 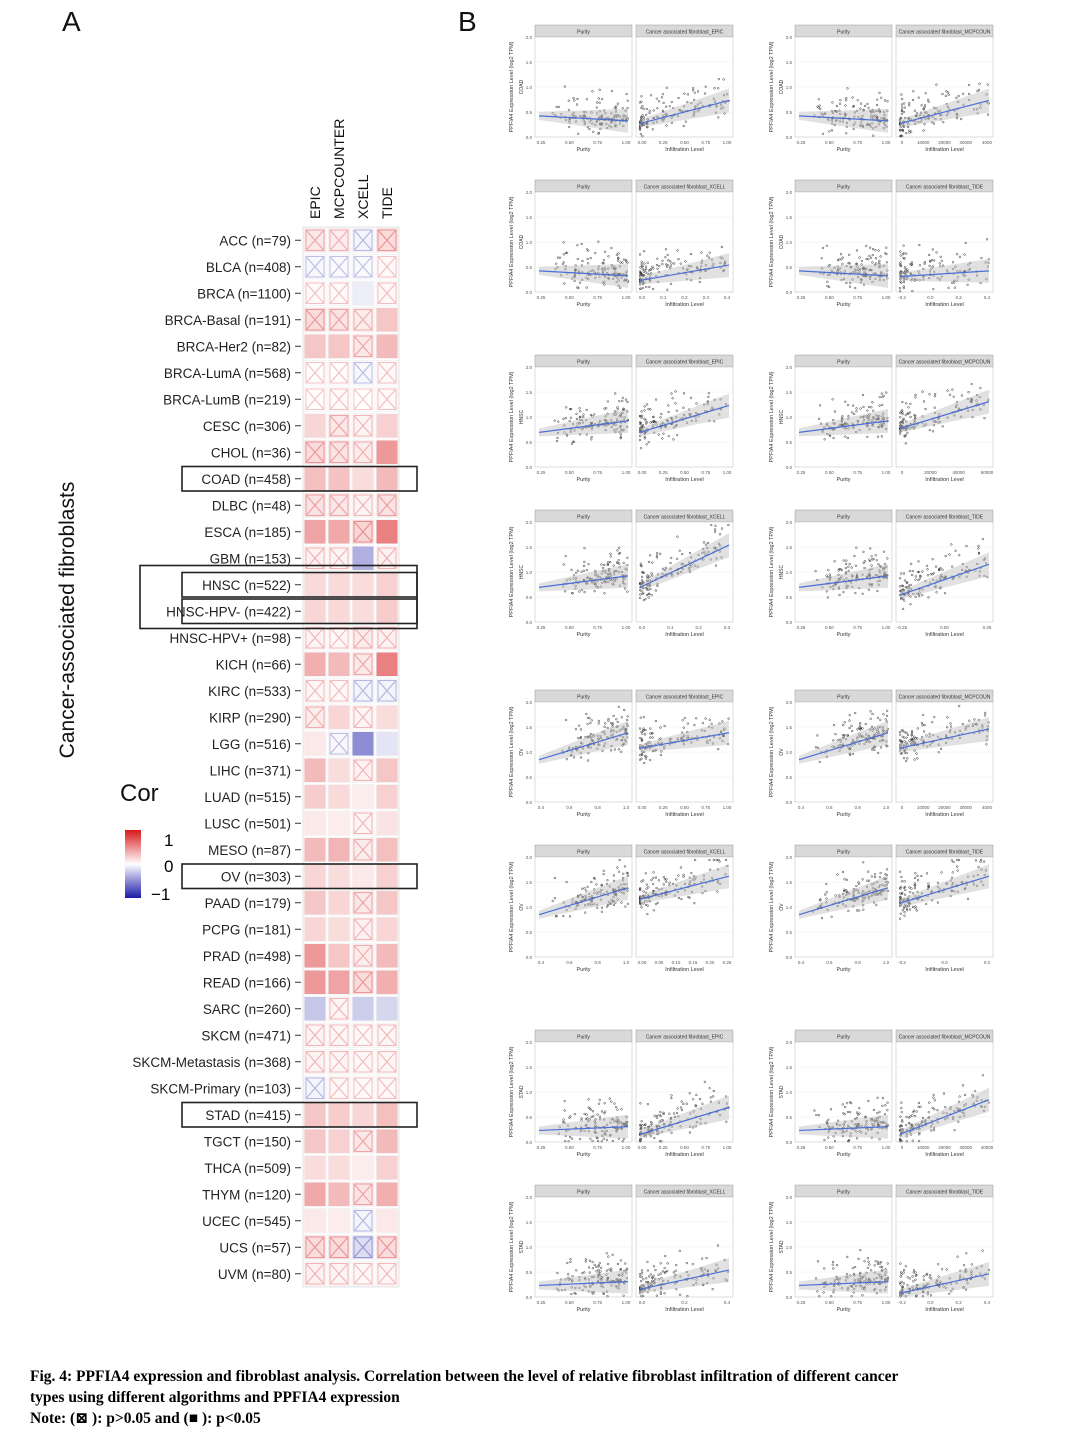 What do you see at coordinates (529, 62) in the screenshot?
I see `y-tick-label: 1.5` at bounding box center [529, 62].